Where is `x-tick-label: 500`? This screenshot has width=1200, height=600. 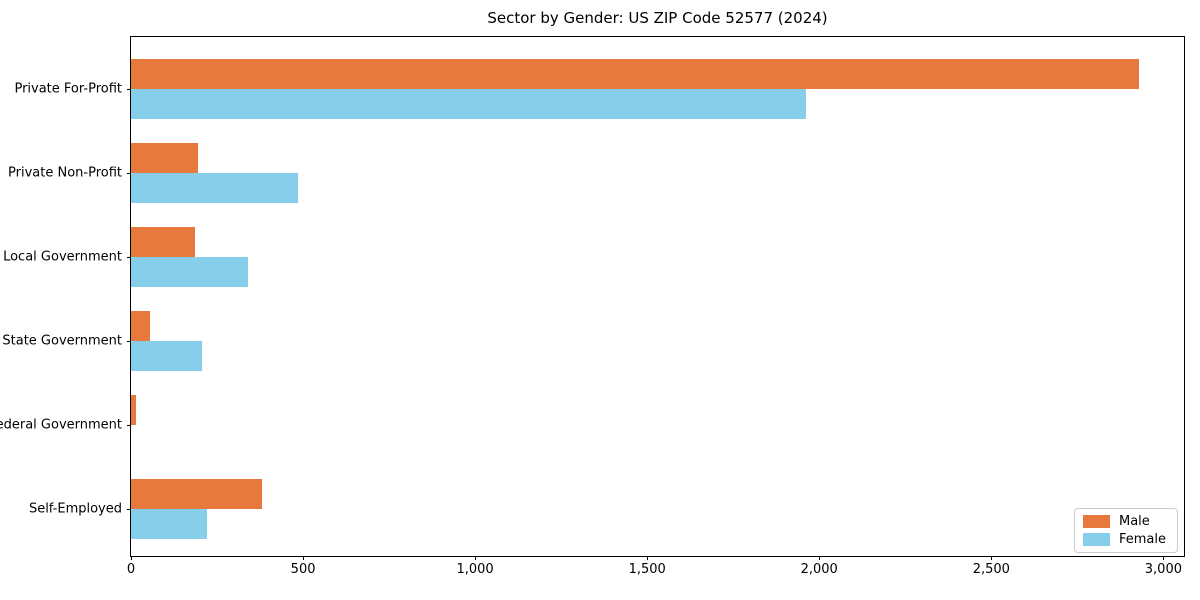 x-tick-label: 500 is located at coordinates (303, 569).